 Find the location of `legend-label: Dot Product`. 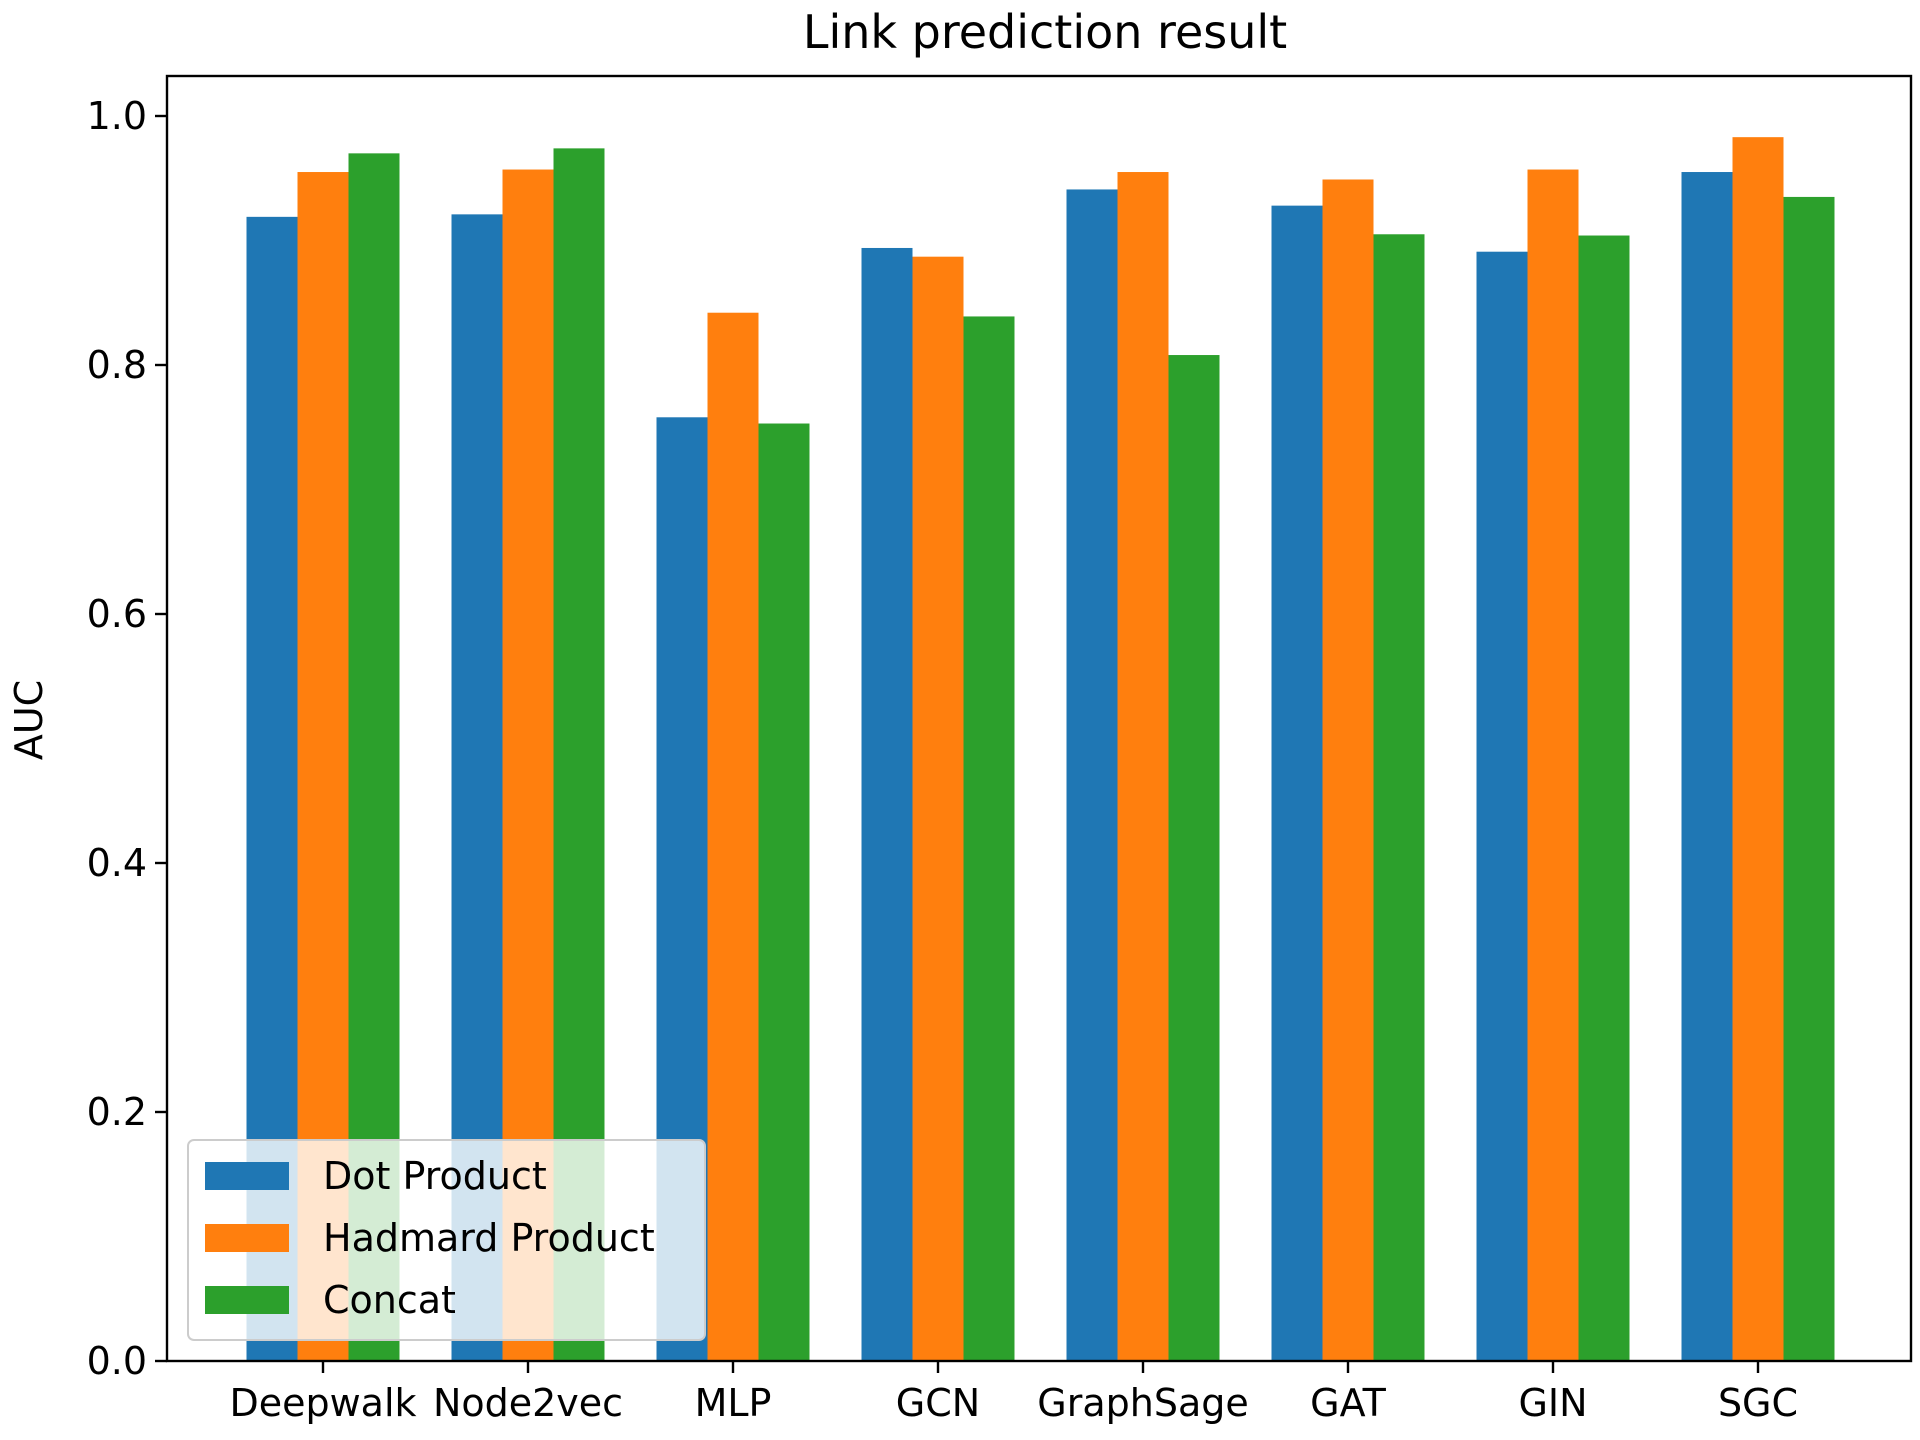

legend-label: Dot Product is located at coordinates (435, 1176).